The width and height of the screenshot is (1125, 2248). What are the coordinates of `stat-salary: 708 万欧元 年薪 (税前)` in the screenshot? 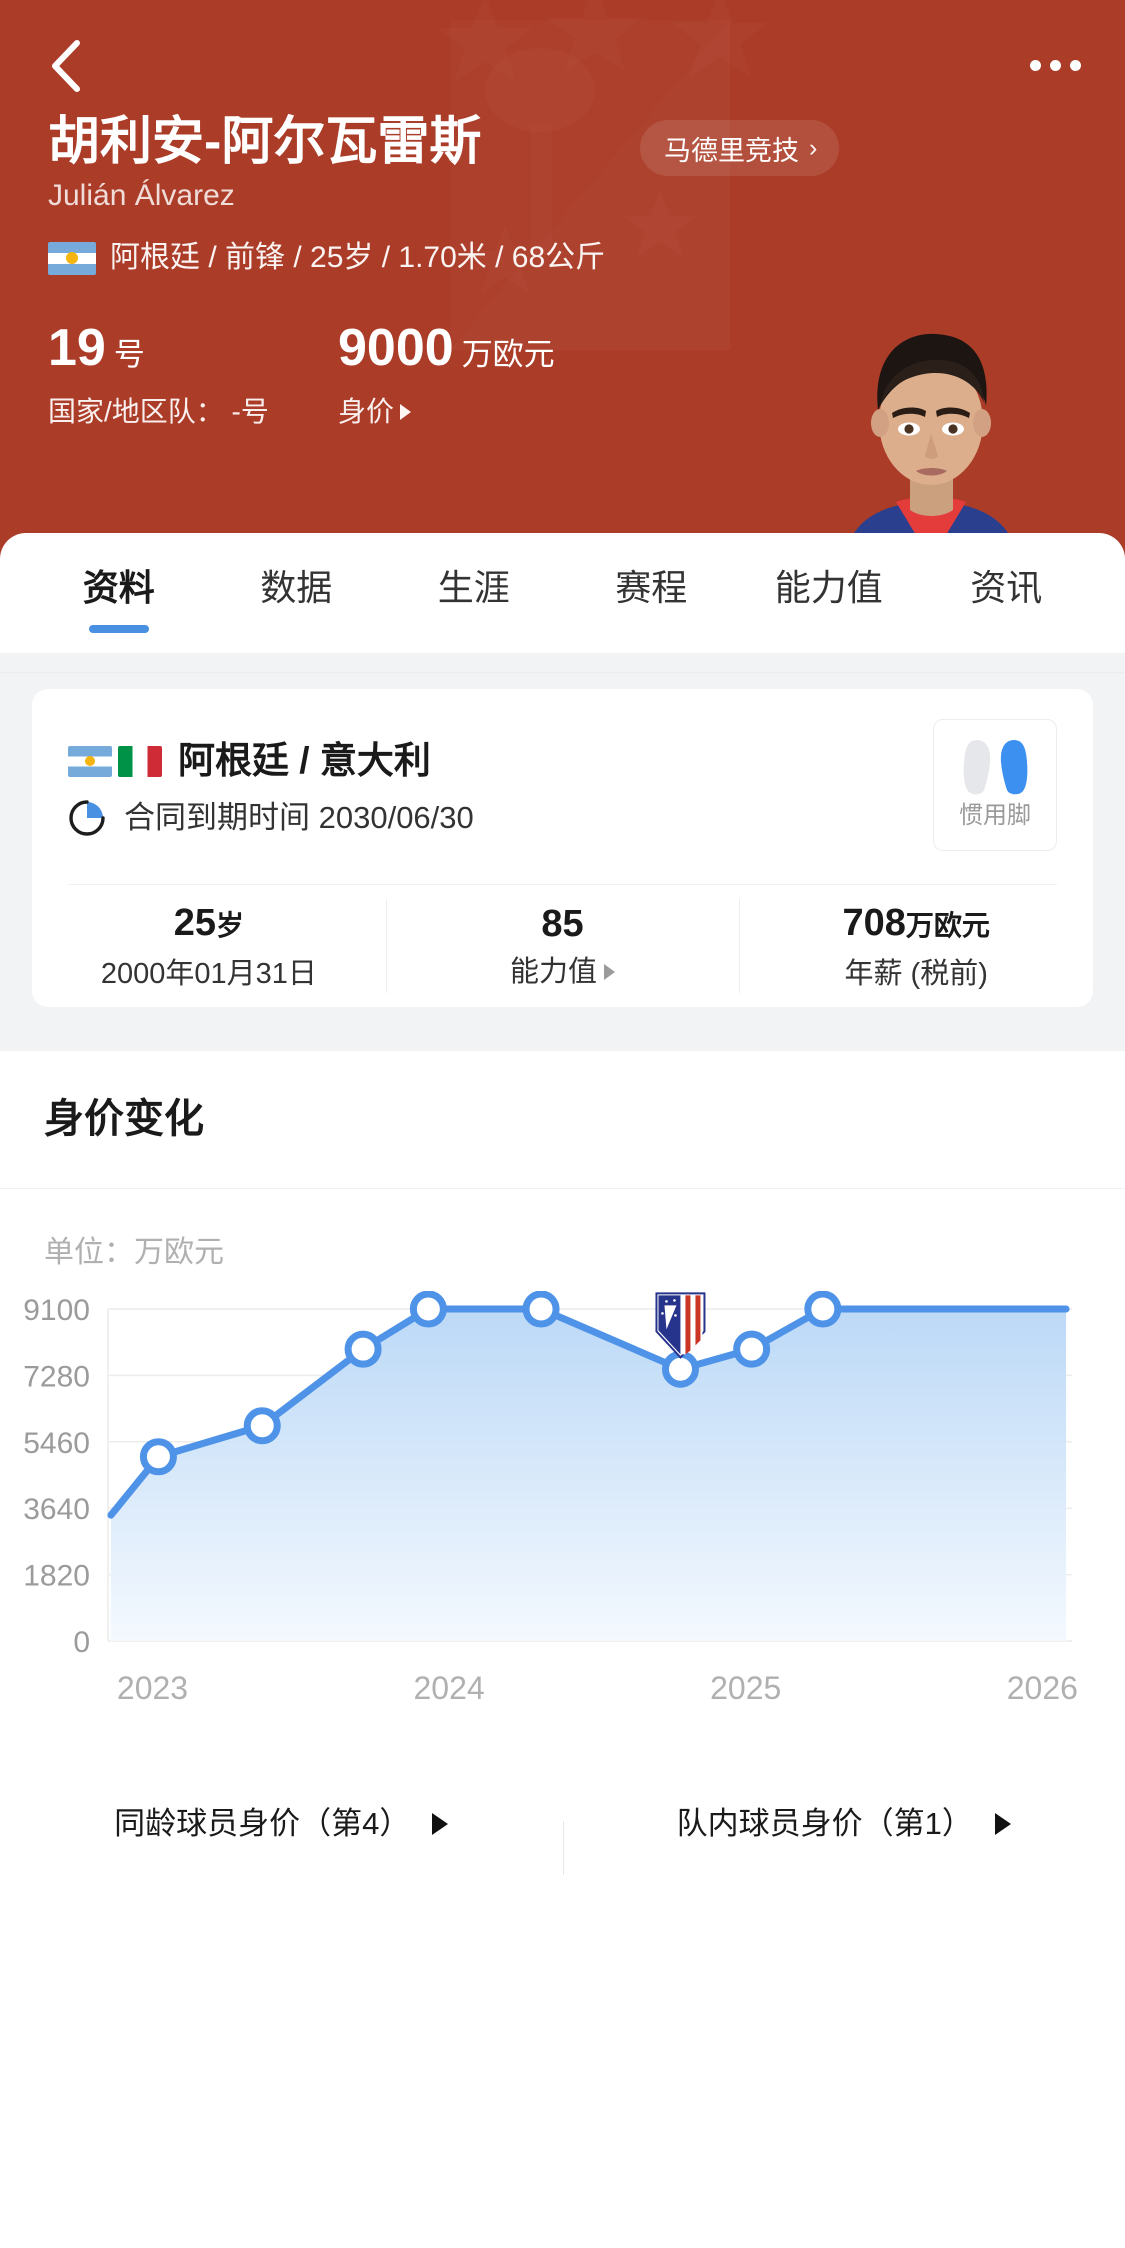 It's located at (916, 946).